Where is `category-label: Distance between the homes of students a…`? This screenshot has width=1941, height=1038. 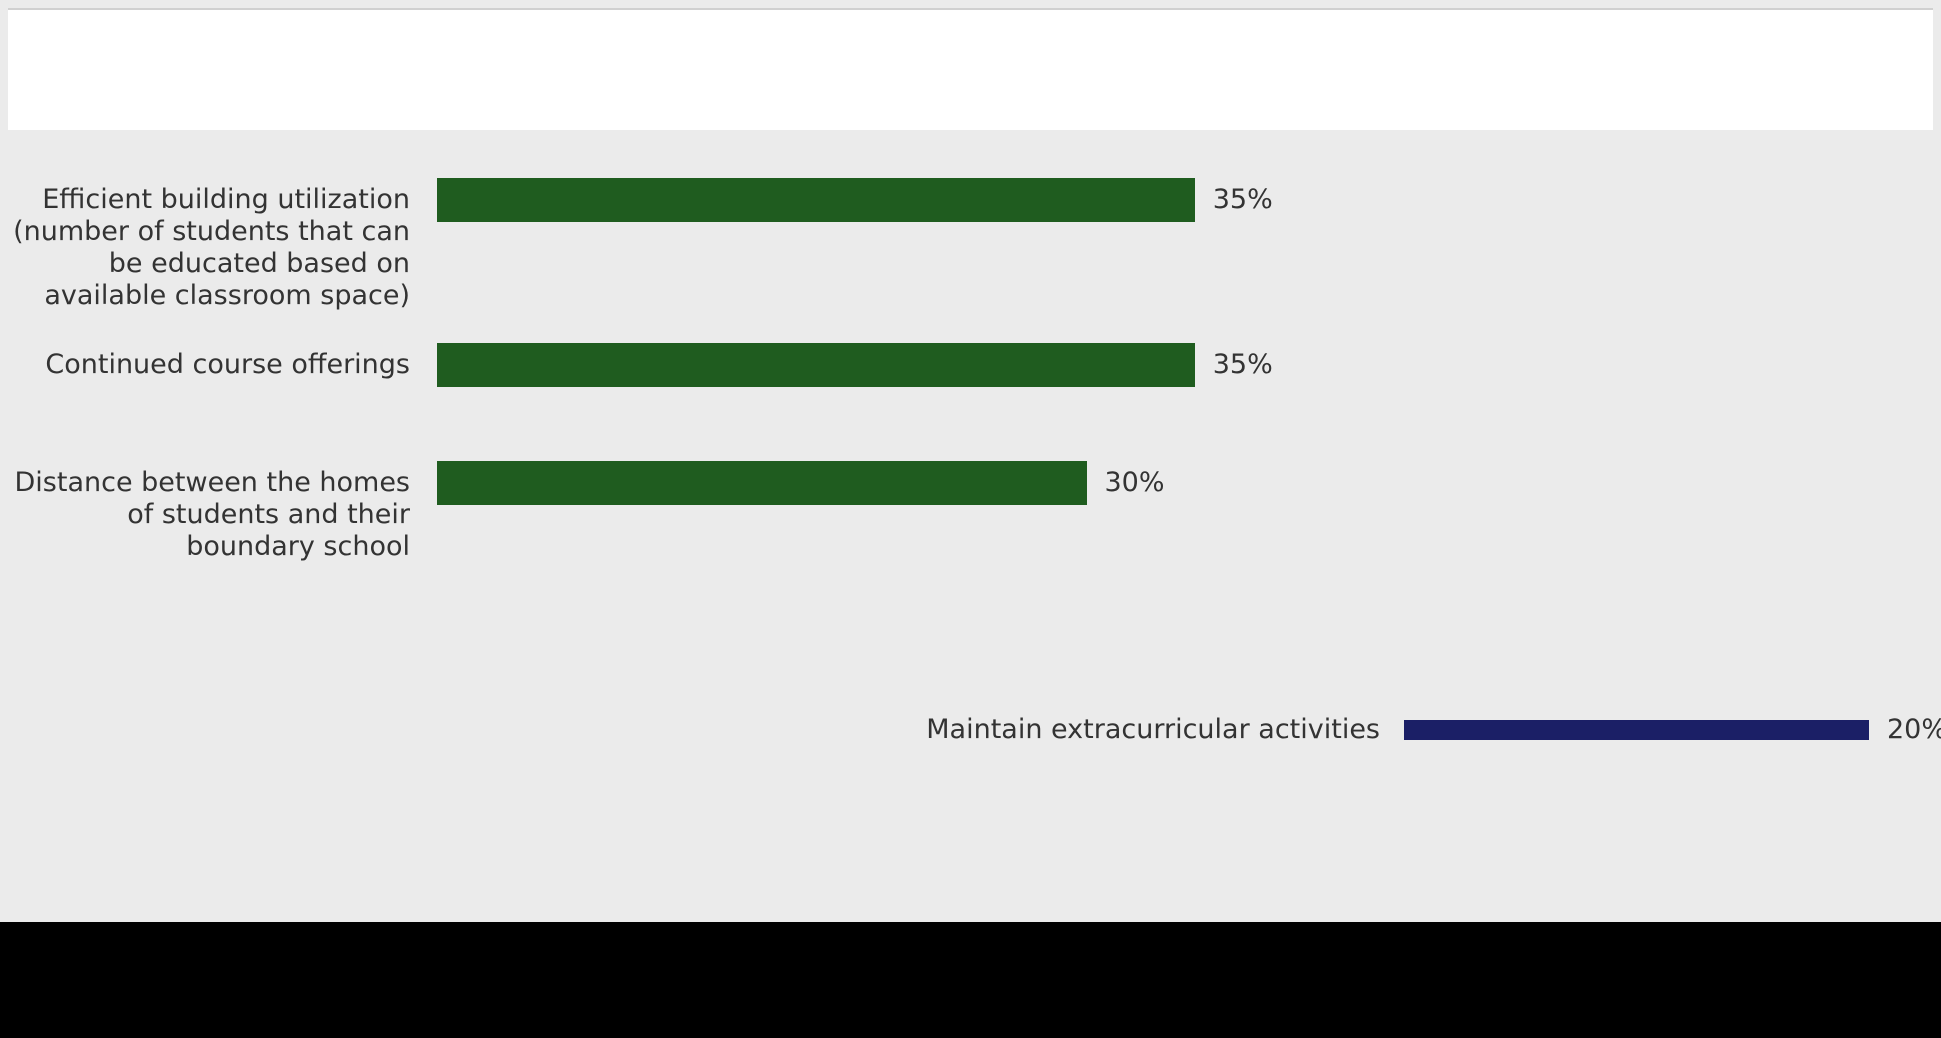 category-label: Distance between the homes of students a… is located at coordinates (212, 514).